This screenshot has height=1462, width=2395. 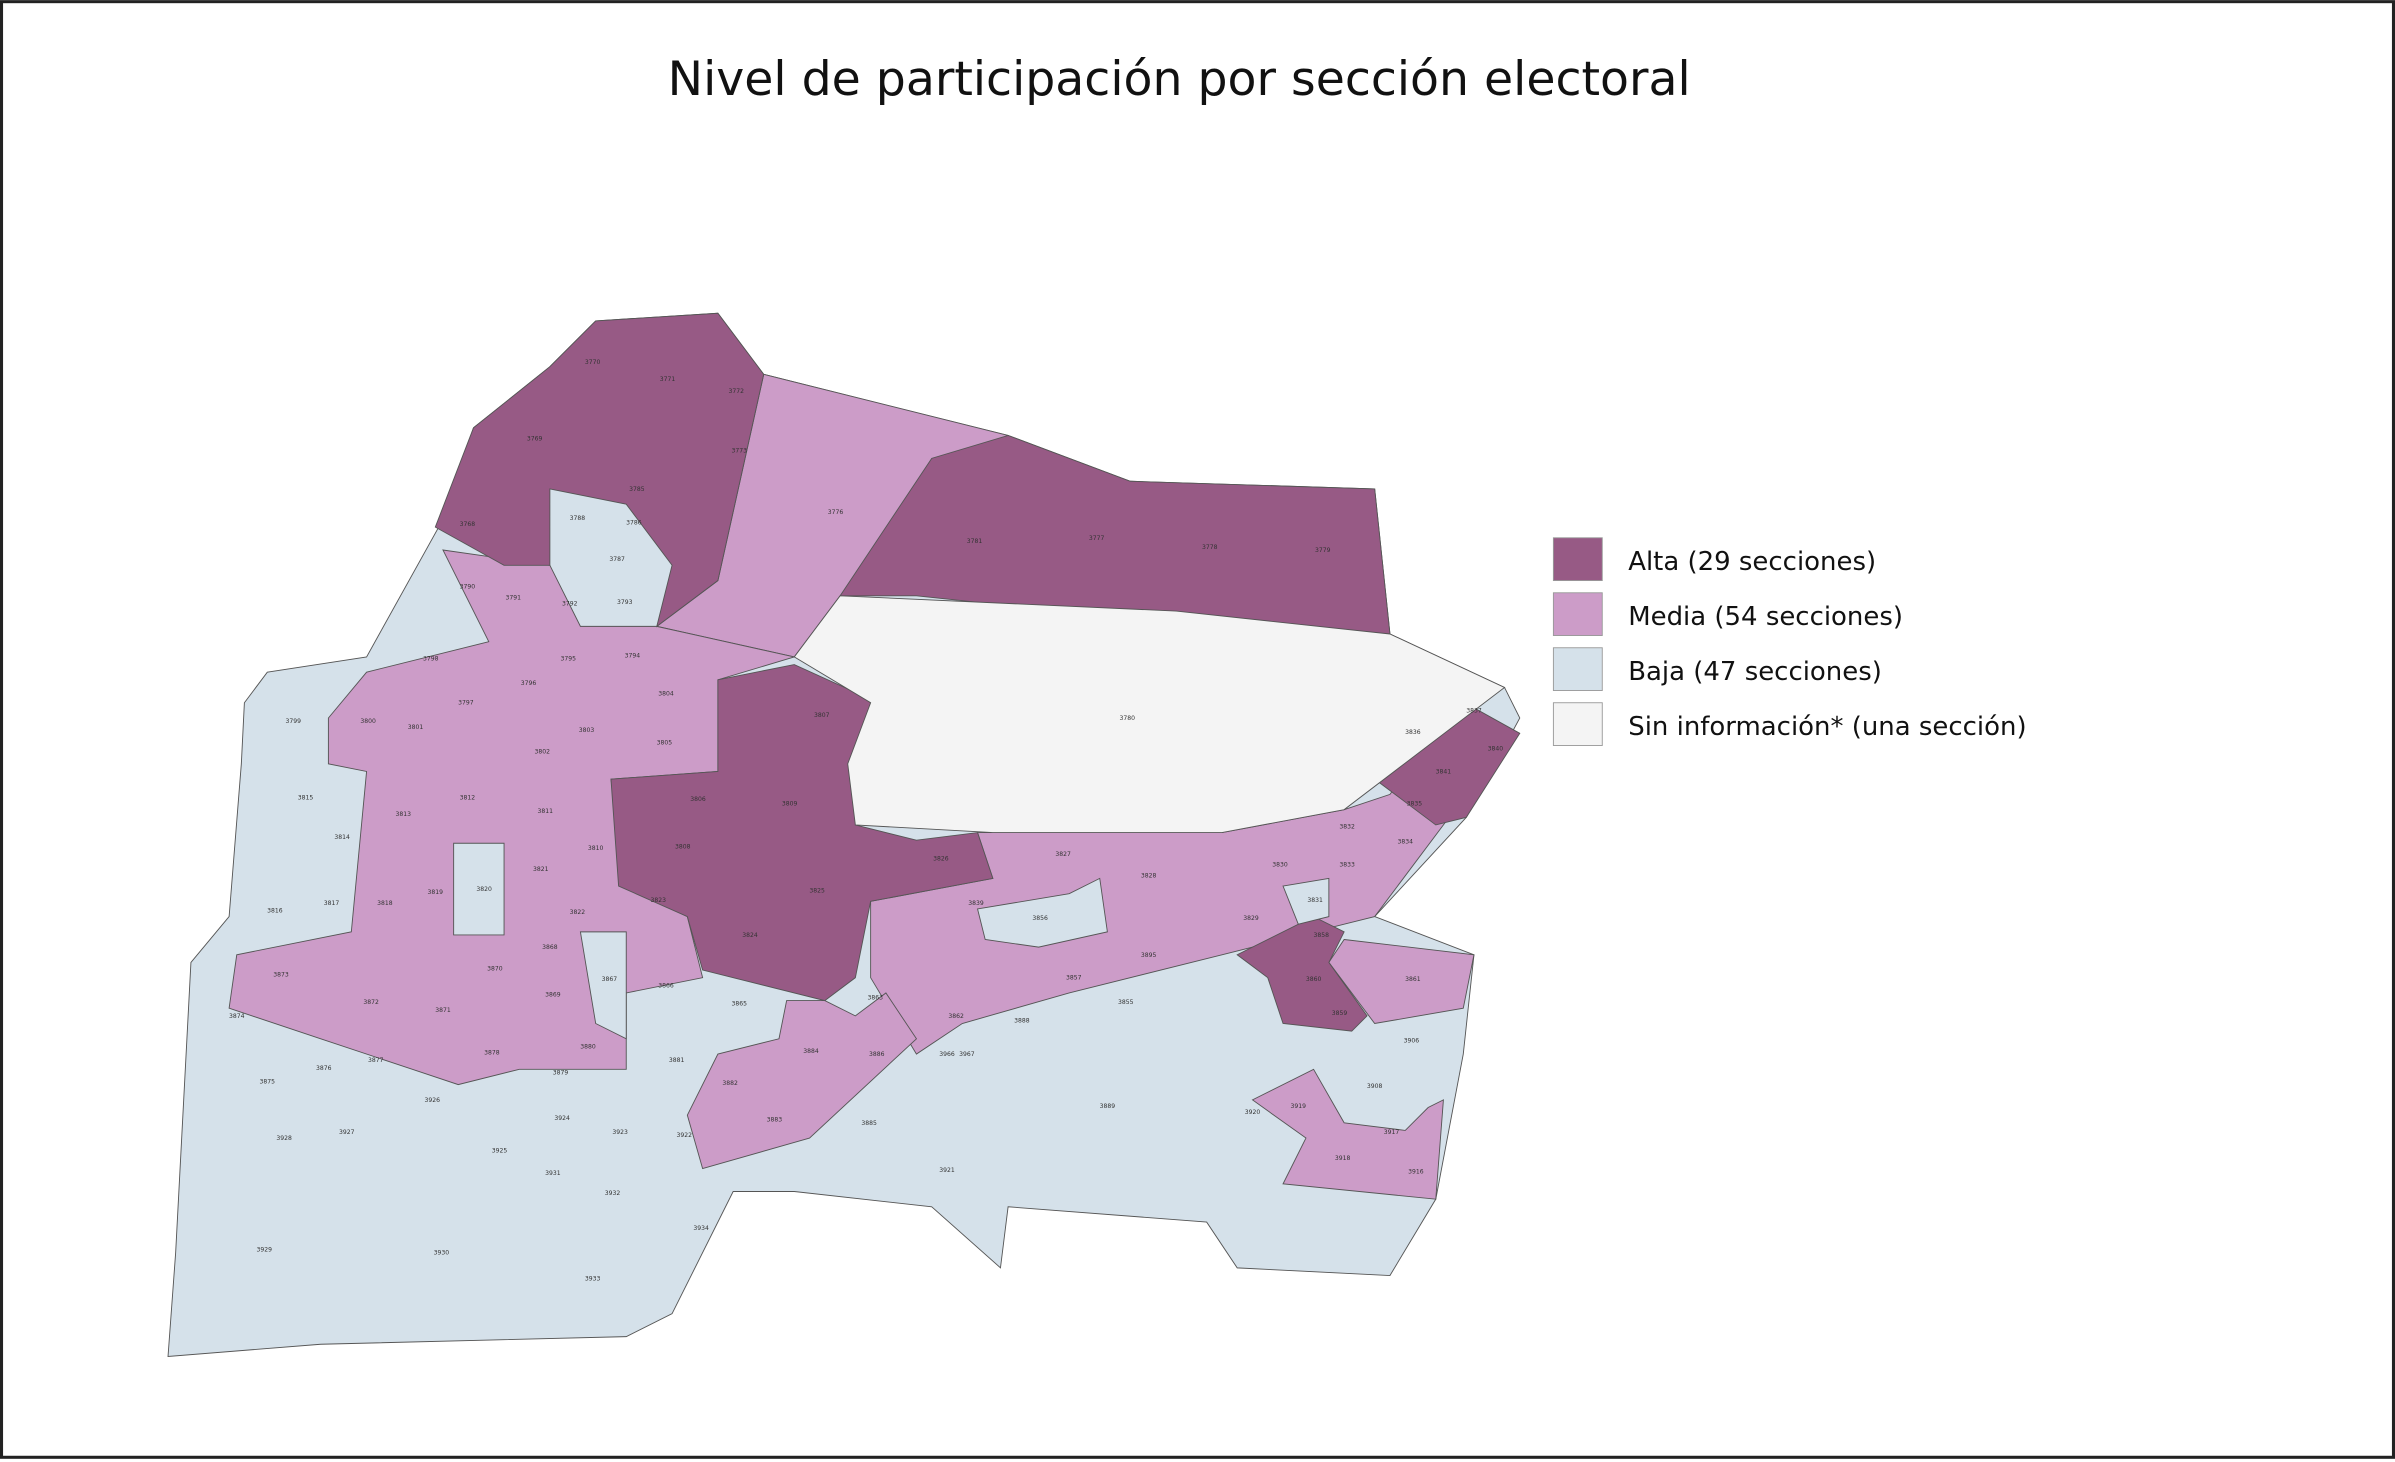 I want to click on section-label: 3780, so click(x=1127, y=718).